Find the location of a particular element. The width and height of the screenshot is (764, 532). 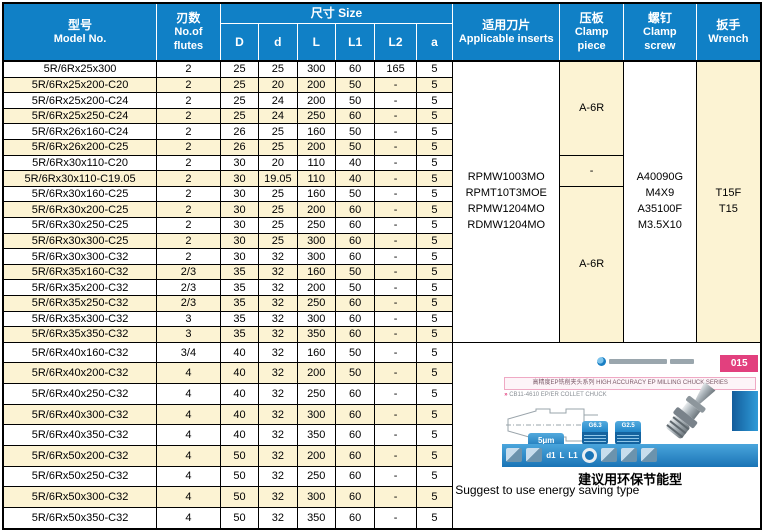

header-size-label: 尺寸 Size is located at coordinates (336, 12).